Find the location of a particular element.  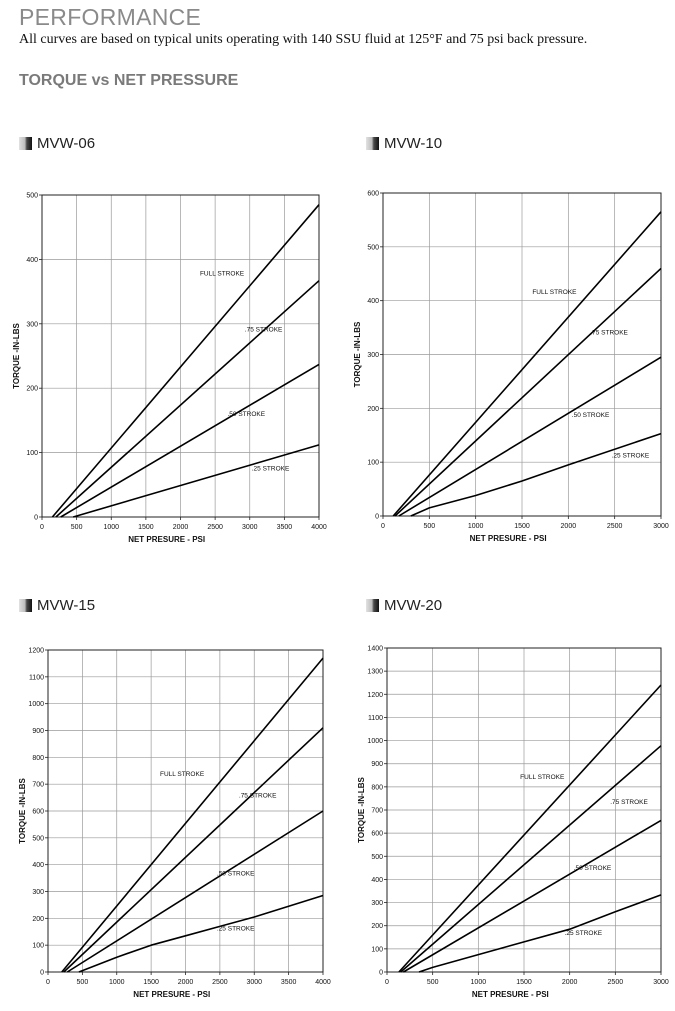

y-tick-label: 1300 is located at coordinates (375, 672).